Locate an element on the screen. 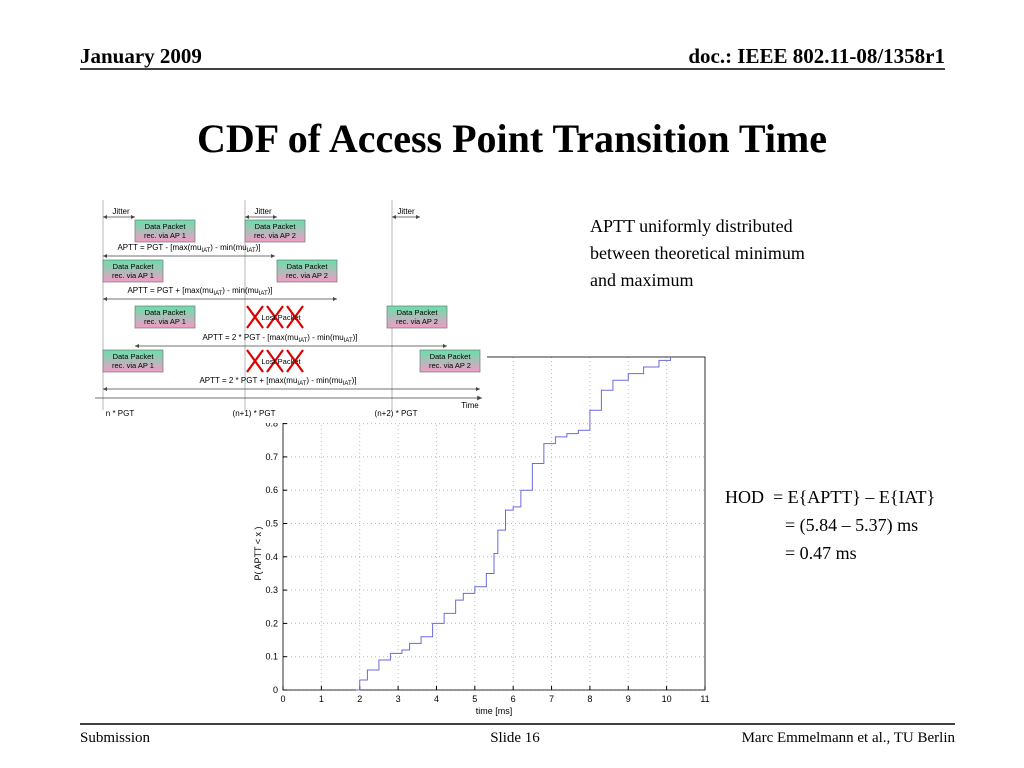  time-label: Time is located at coordinates (470, 405).